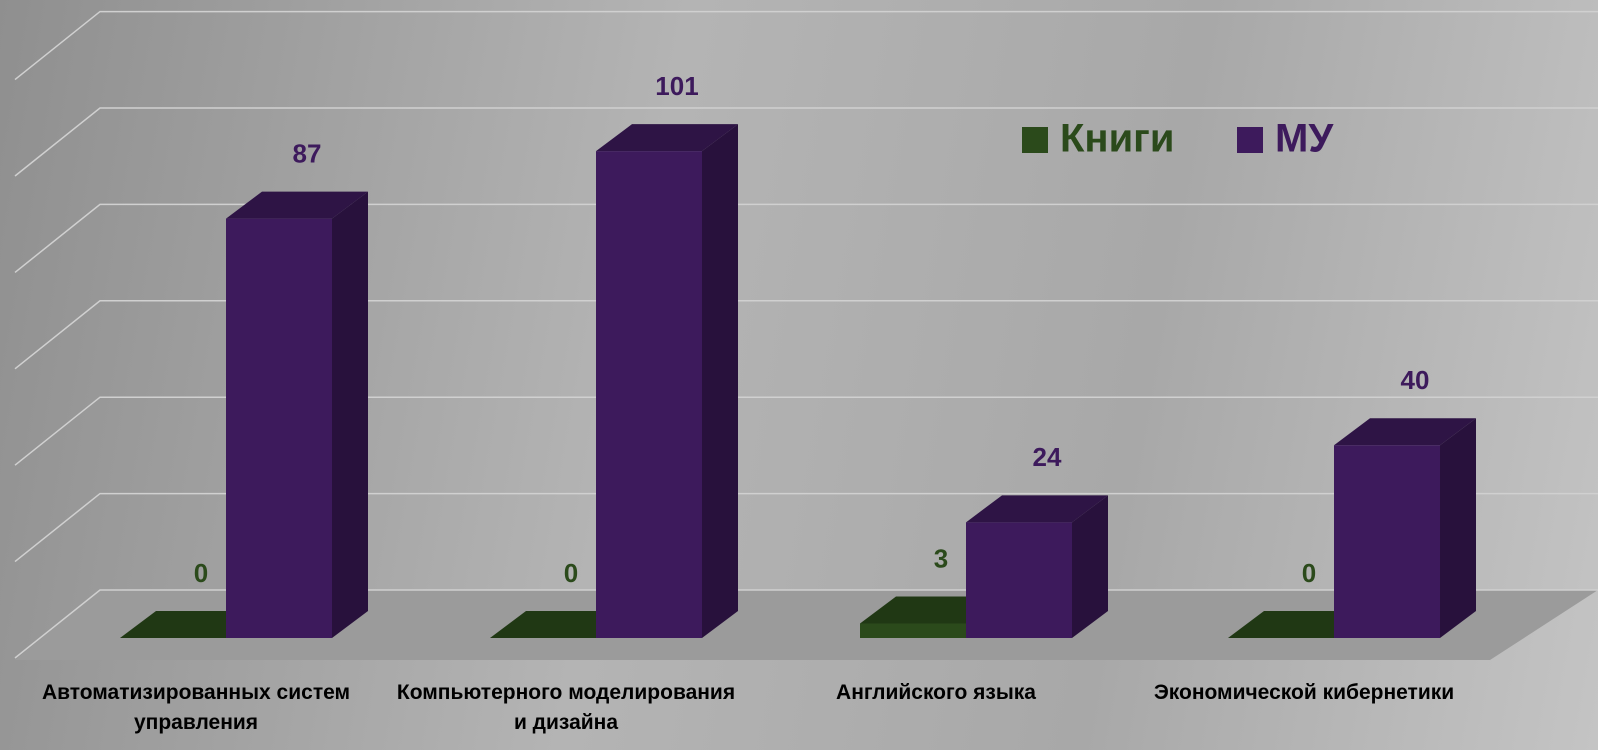 Image resolution: width=1598 pixels, height=750 pixels. I want to click on data-label: 3, so click(941, 558).